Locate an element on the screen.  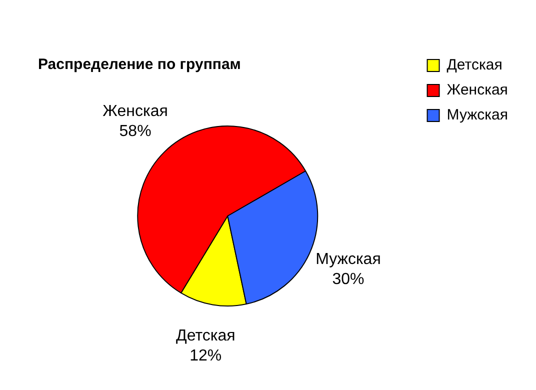
slice-label: Детская is located at coordinates (206, 336).